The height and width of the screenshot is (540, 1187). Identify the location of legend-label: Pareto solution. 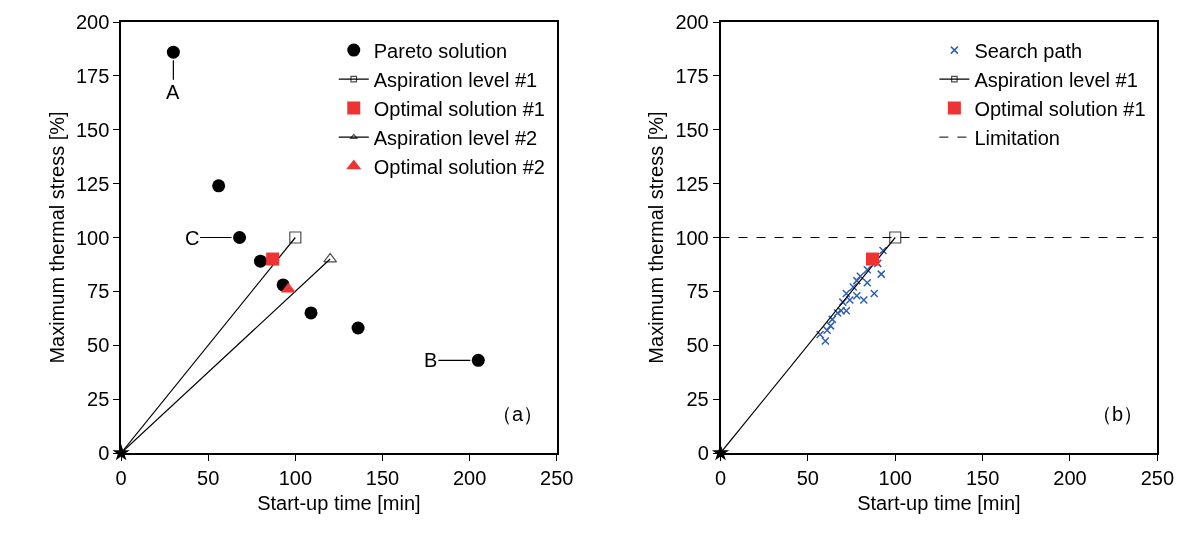
(440, 50).